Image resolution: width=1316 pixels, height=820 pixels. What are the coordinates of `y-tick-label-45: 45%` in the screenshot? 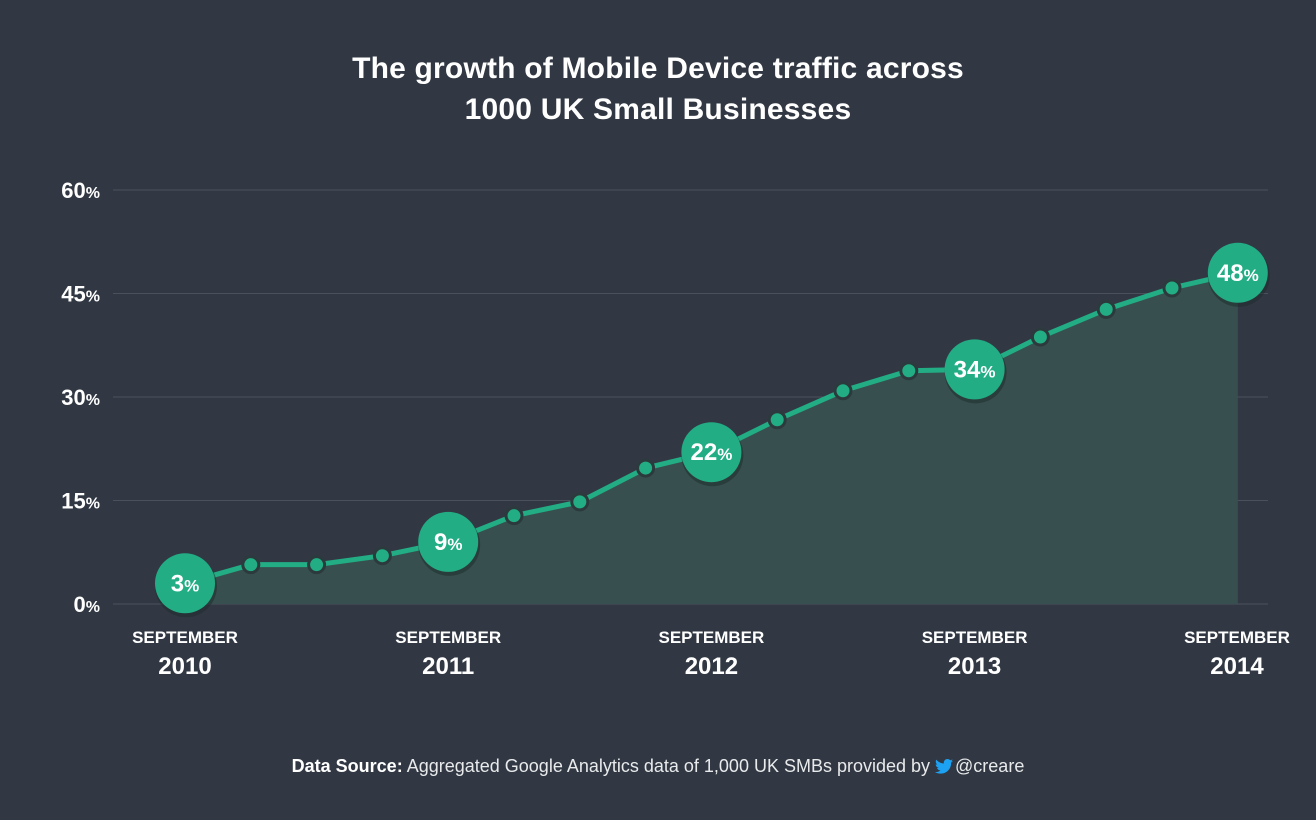 It's located at (80, 294).